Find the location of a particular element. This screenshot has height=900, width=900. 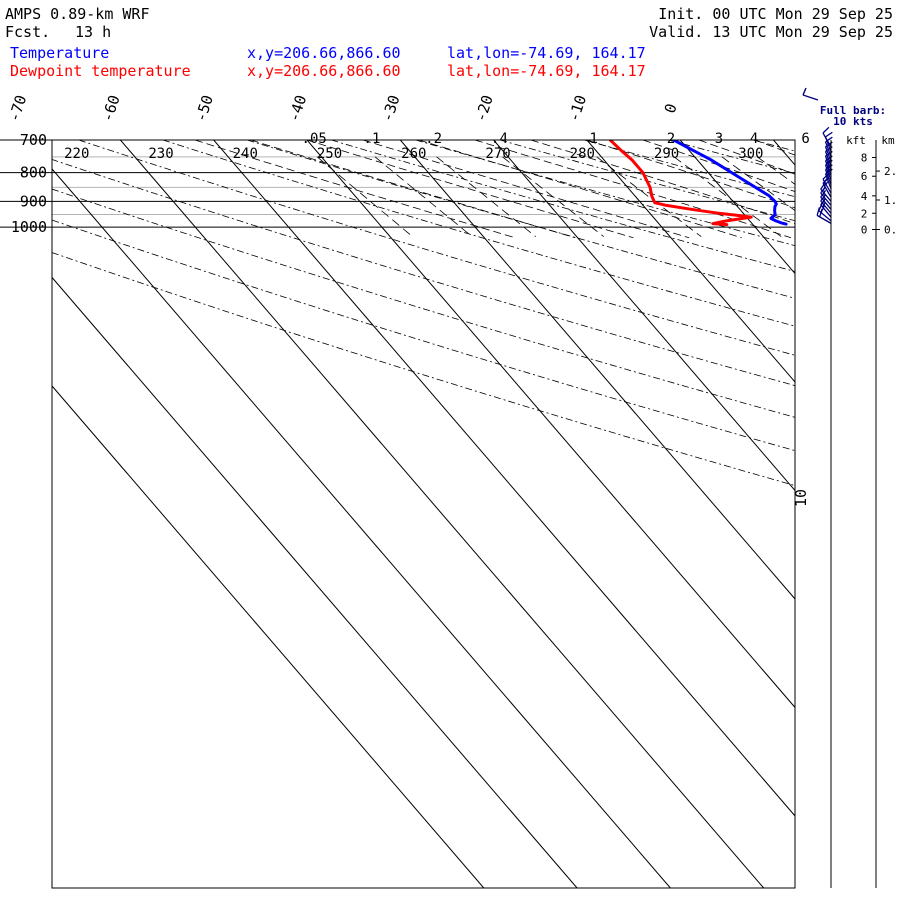

legend-temperature-label: Temperature is located at coordinates (60, 53).